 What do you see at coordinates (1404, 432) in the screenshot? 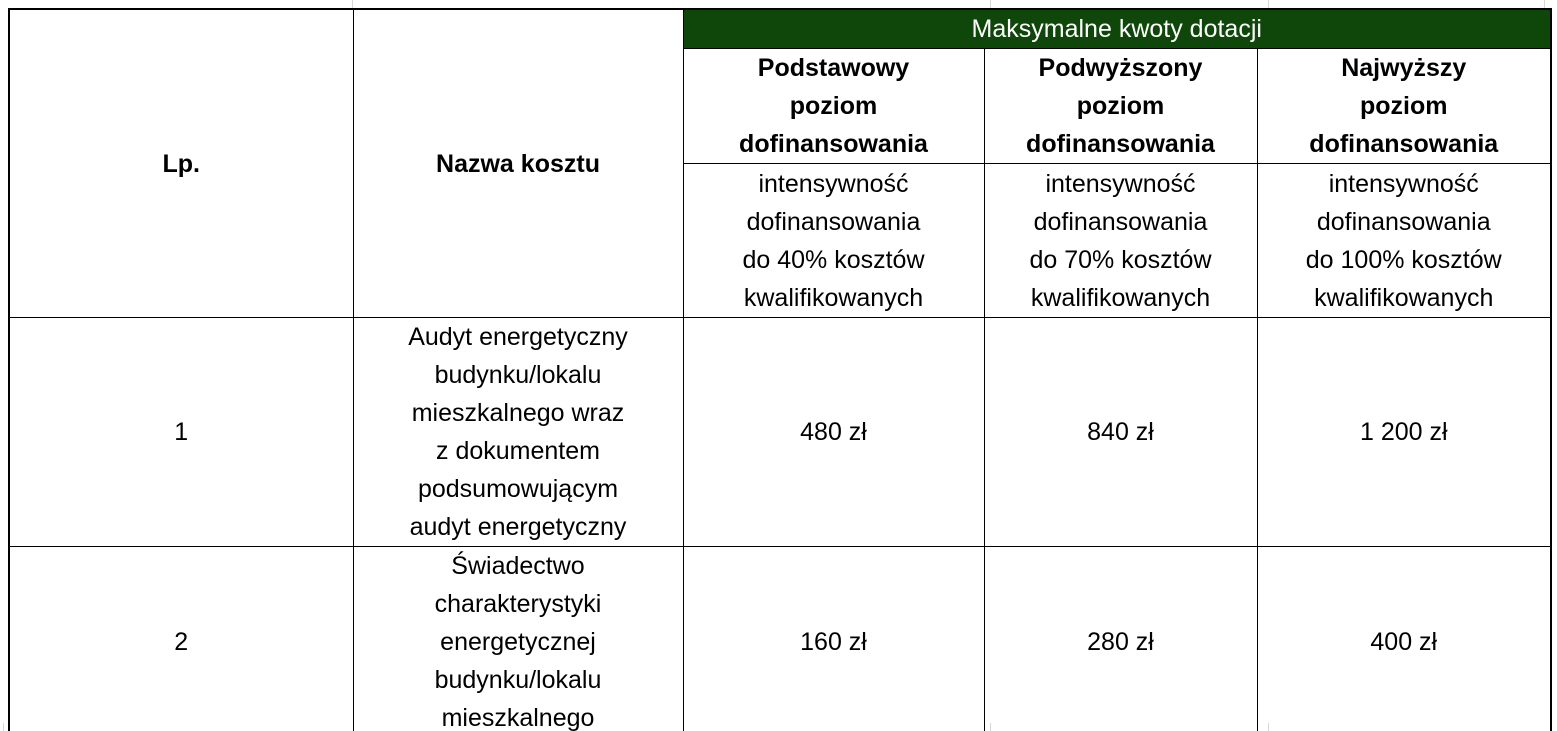
I see `cell-amount-highest: 1 200 zł` at bounding box center [1404, 432].